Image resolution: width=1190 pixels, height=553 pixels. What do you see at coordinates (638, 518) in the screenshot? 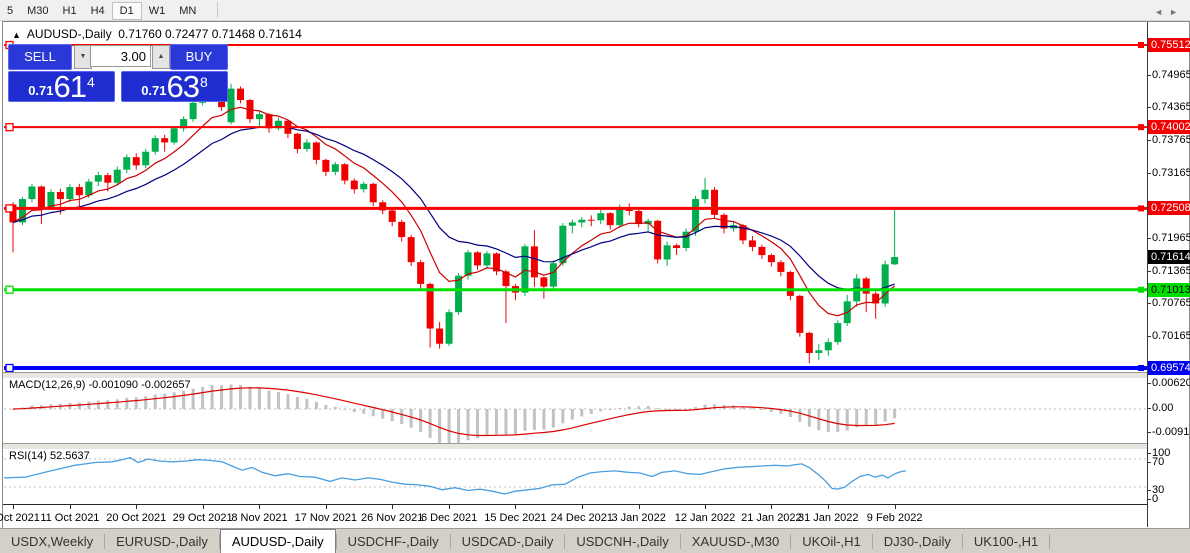
I see `date-label: 3 Jan 2022` at bounding box center [638, 518].